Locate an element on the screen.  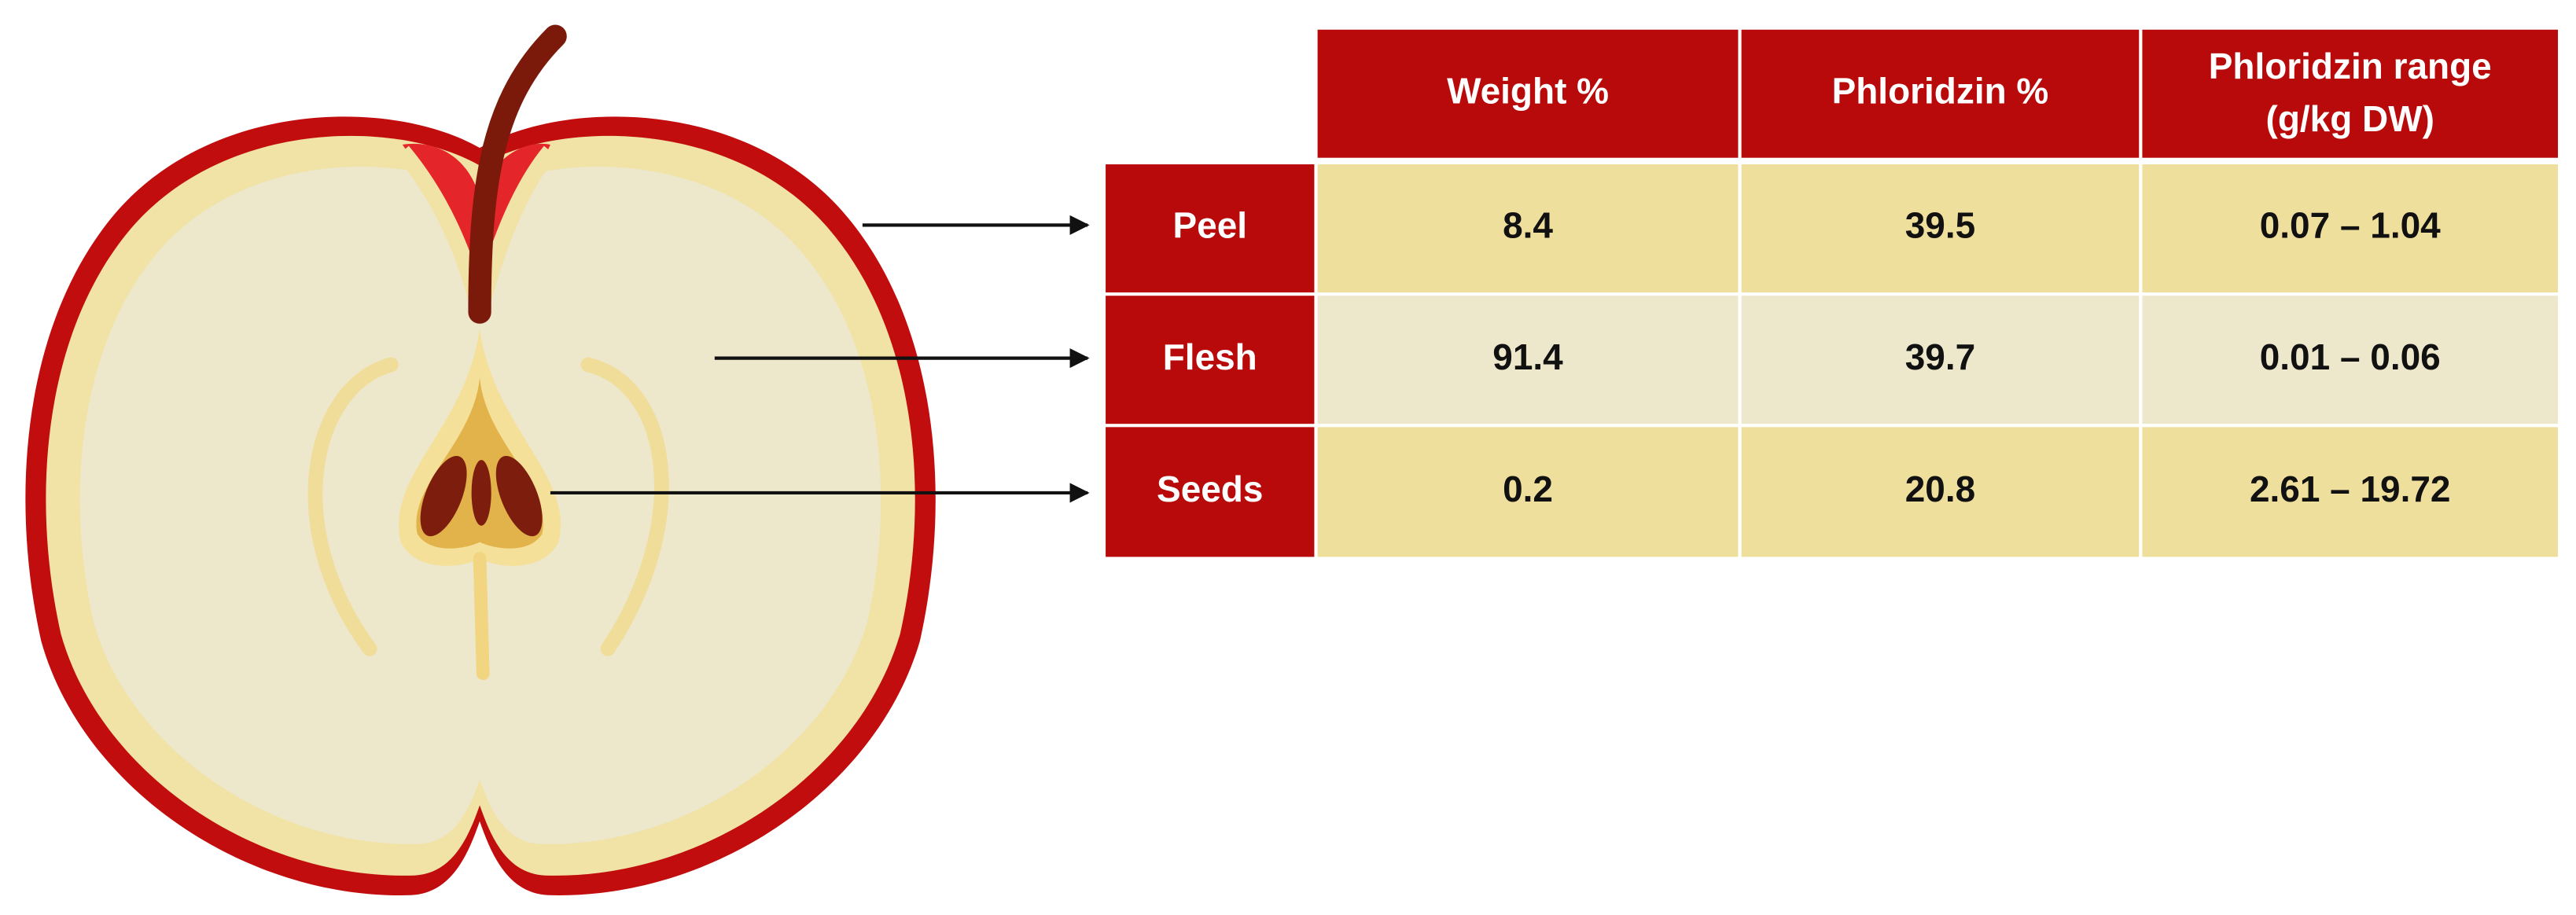
cell-text: 0.07 – 1.04 is located at coordinates (2351, 225).